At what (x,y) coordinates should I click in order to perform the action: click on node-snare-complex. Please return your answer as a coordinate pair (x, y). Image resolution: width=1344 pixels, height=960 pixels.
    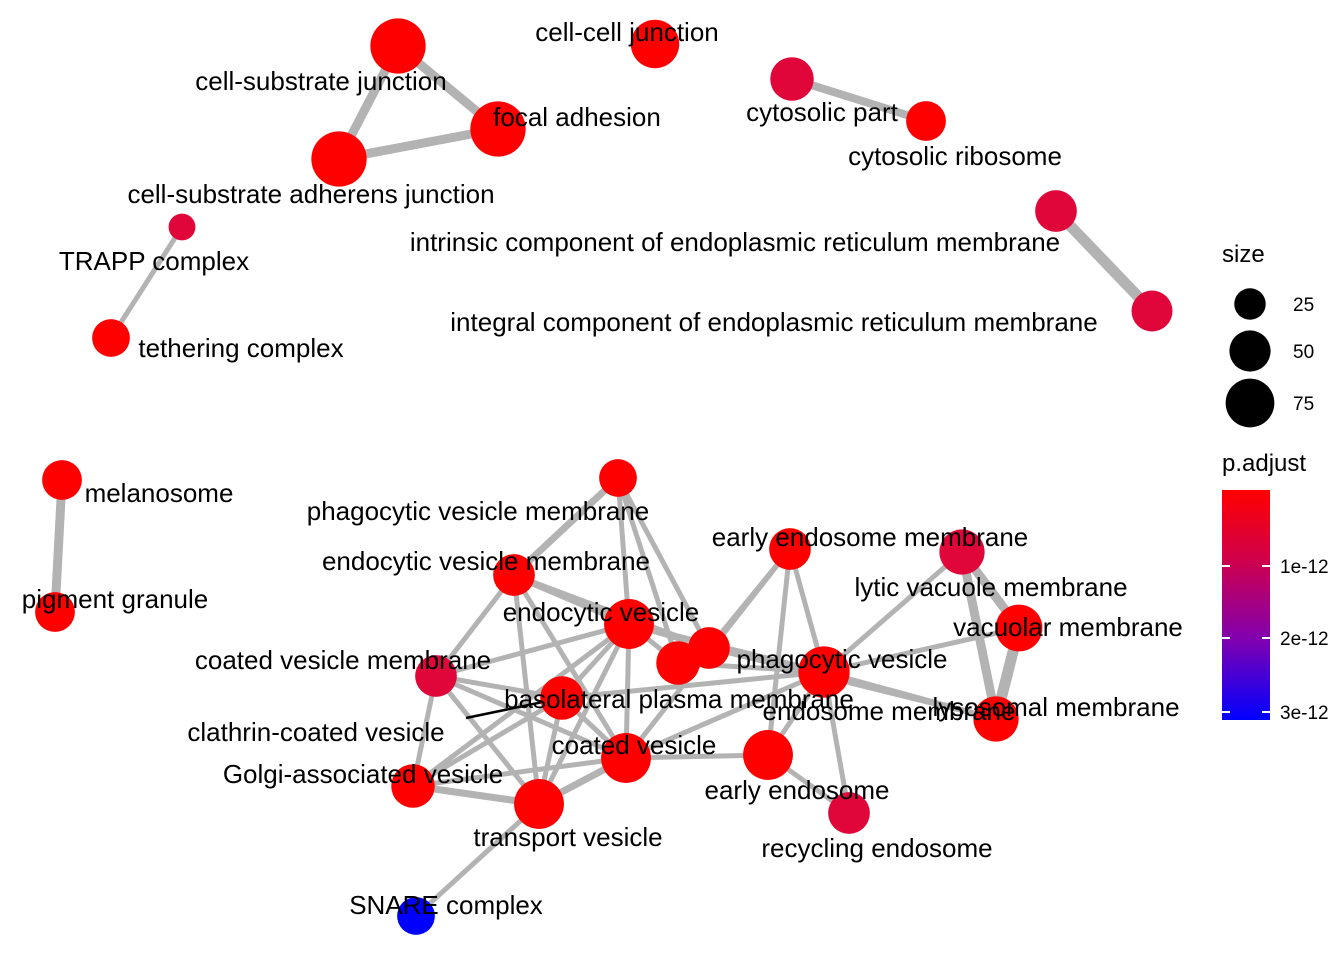
    Looking at the image, I should click on (416, 916).